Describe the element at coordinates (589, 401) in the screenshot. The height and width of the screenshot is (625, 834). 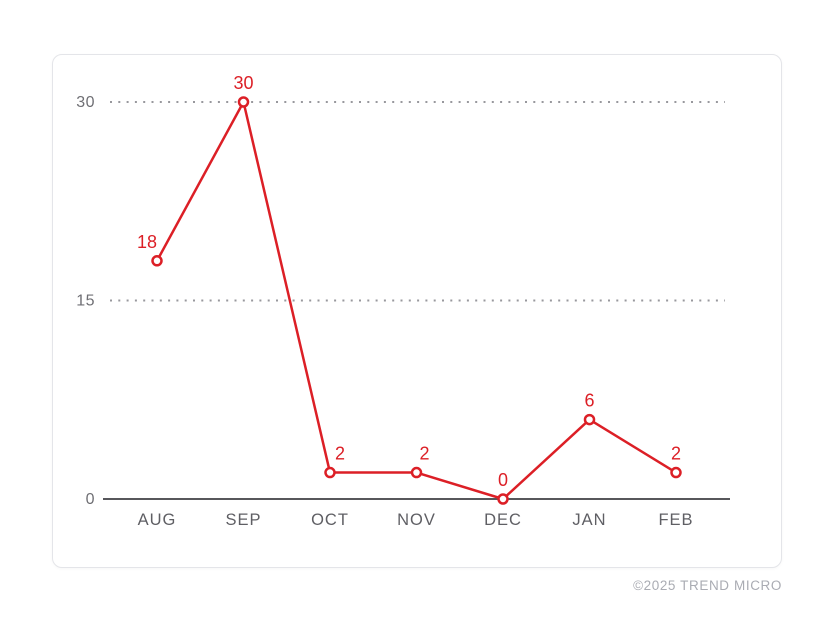
I see `data-point-label: 6` at that location.